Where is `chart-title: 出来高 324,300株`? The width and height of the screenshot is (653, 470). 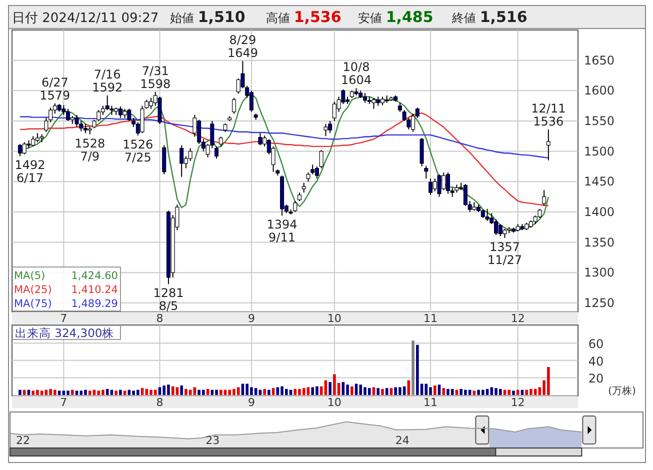
chart-title: 出来高 324,300株 is located at coordinates (64, 333).